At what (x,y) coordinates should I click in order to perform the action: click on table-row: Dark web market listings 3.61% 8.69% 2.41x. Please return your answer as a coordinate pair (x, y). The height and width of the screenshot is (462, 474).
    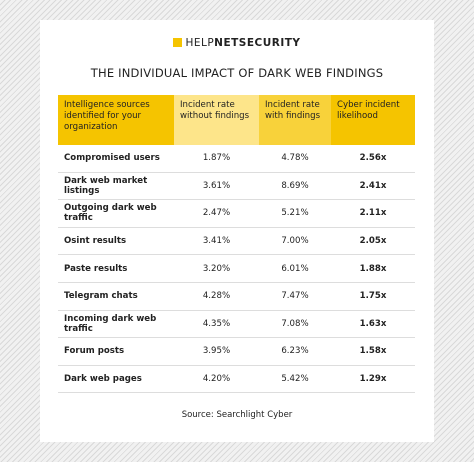
    Looking at the image, I should click on (236, 187).